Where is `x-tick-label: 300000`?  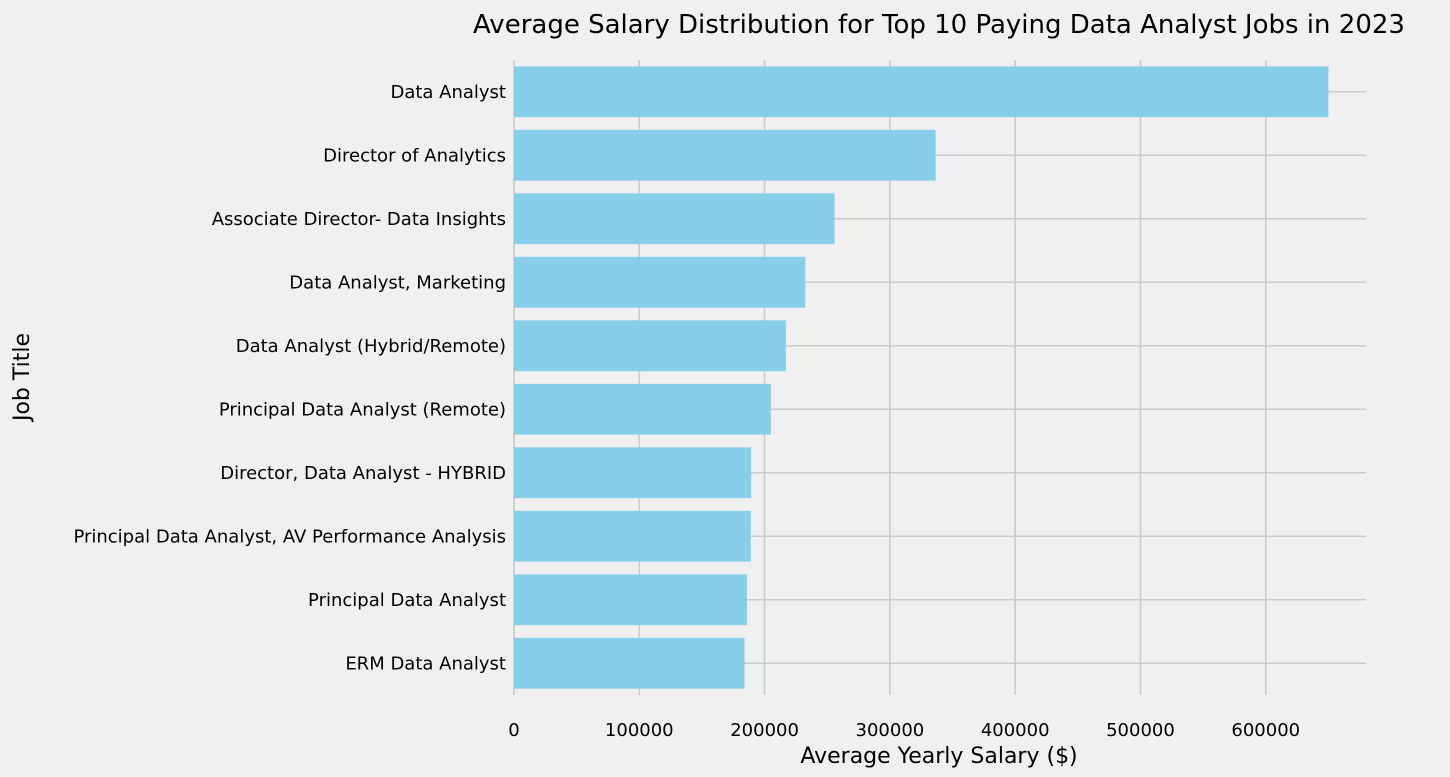
x-tick-label: 300000 is located at coordinates (890, 730).